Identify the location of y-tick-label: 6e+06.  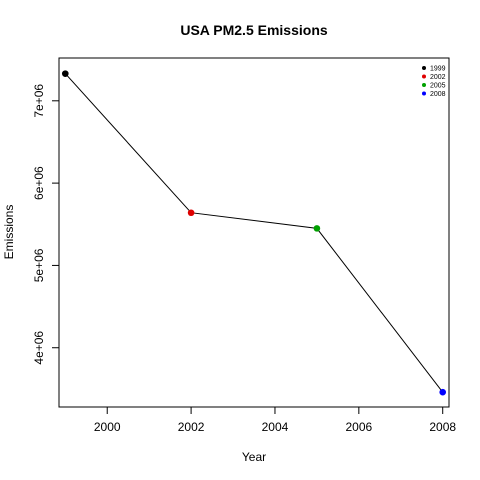
(39, 183).